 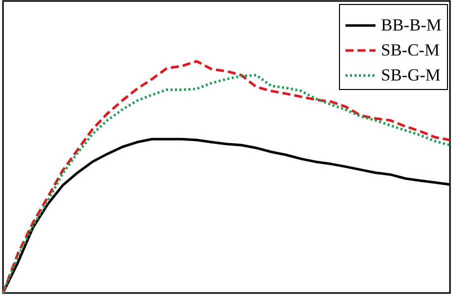 What do you see at coordinates (411, 25) in the screenshot?
I see `legend-label: BB-B-M` at bounding box center [411, 25].